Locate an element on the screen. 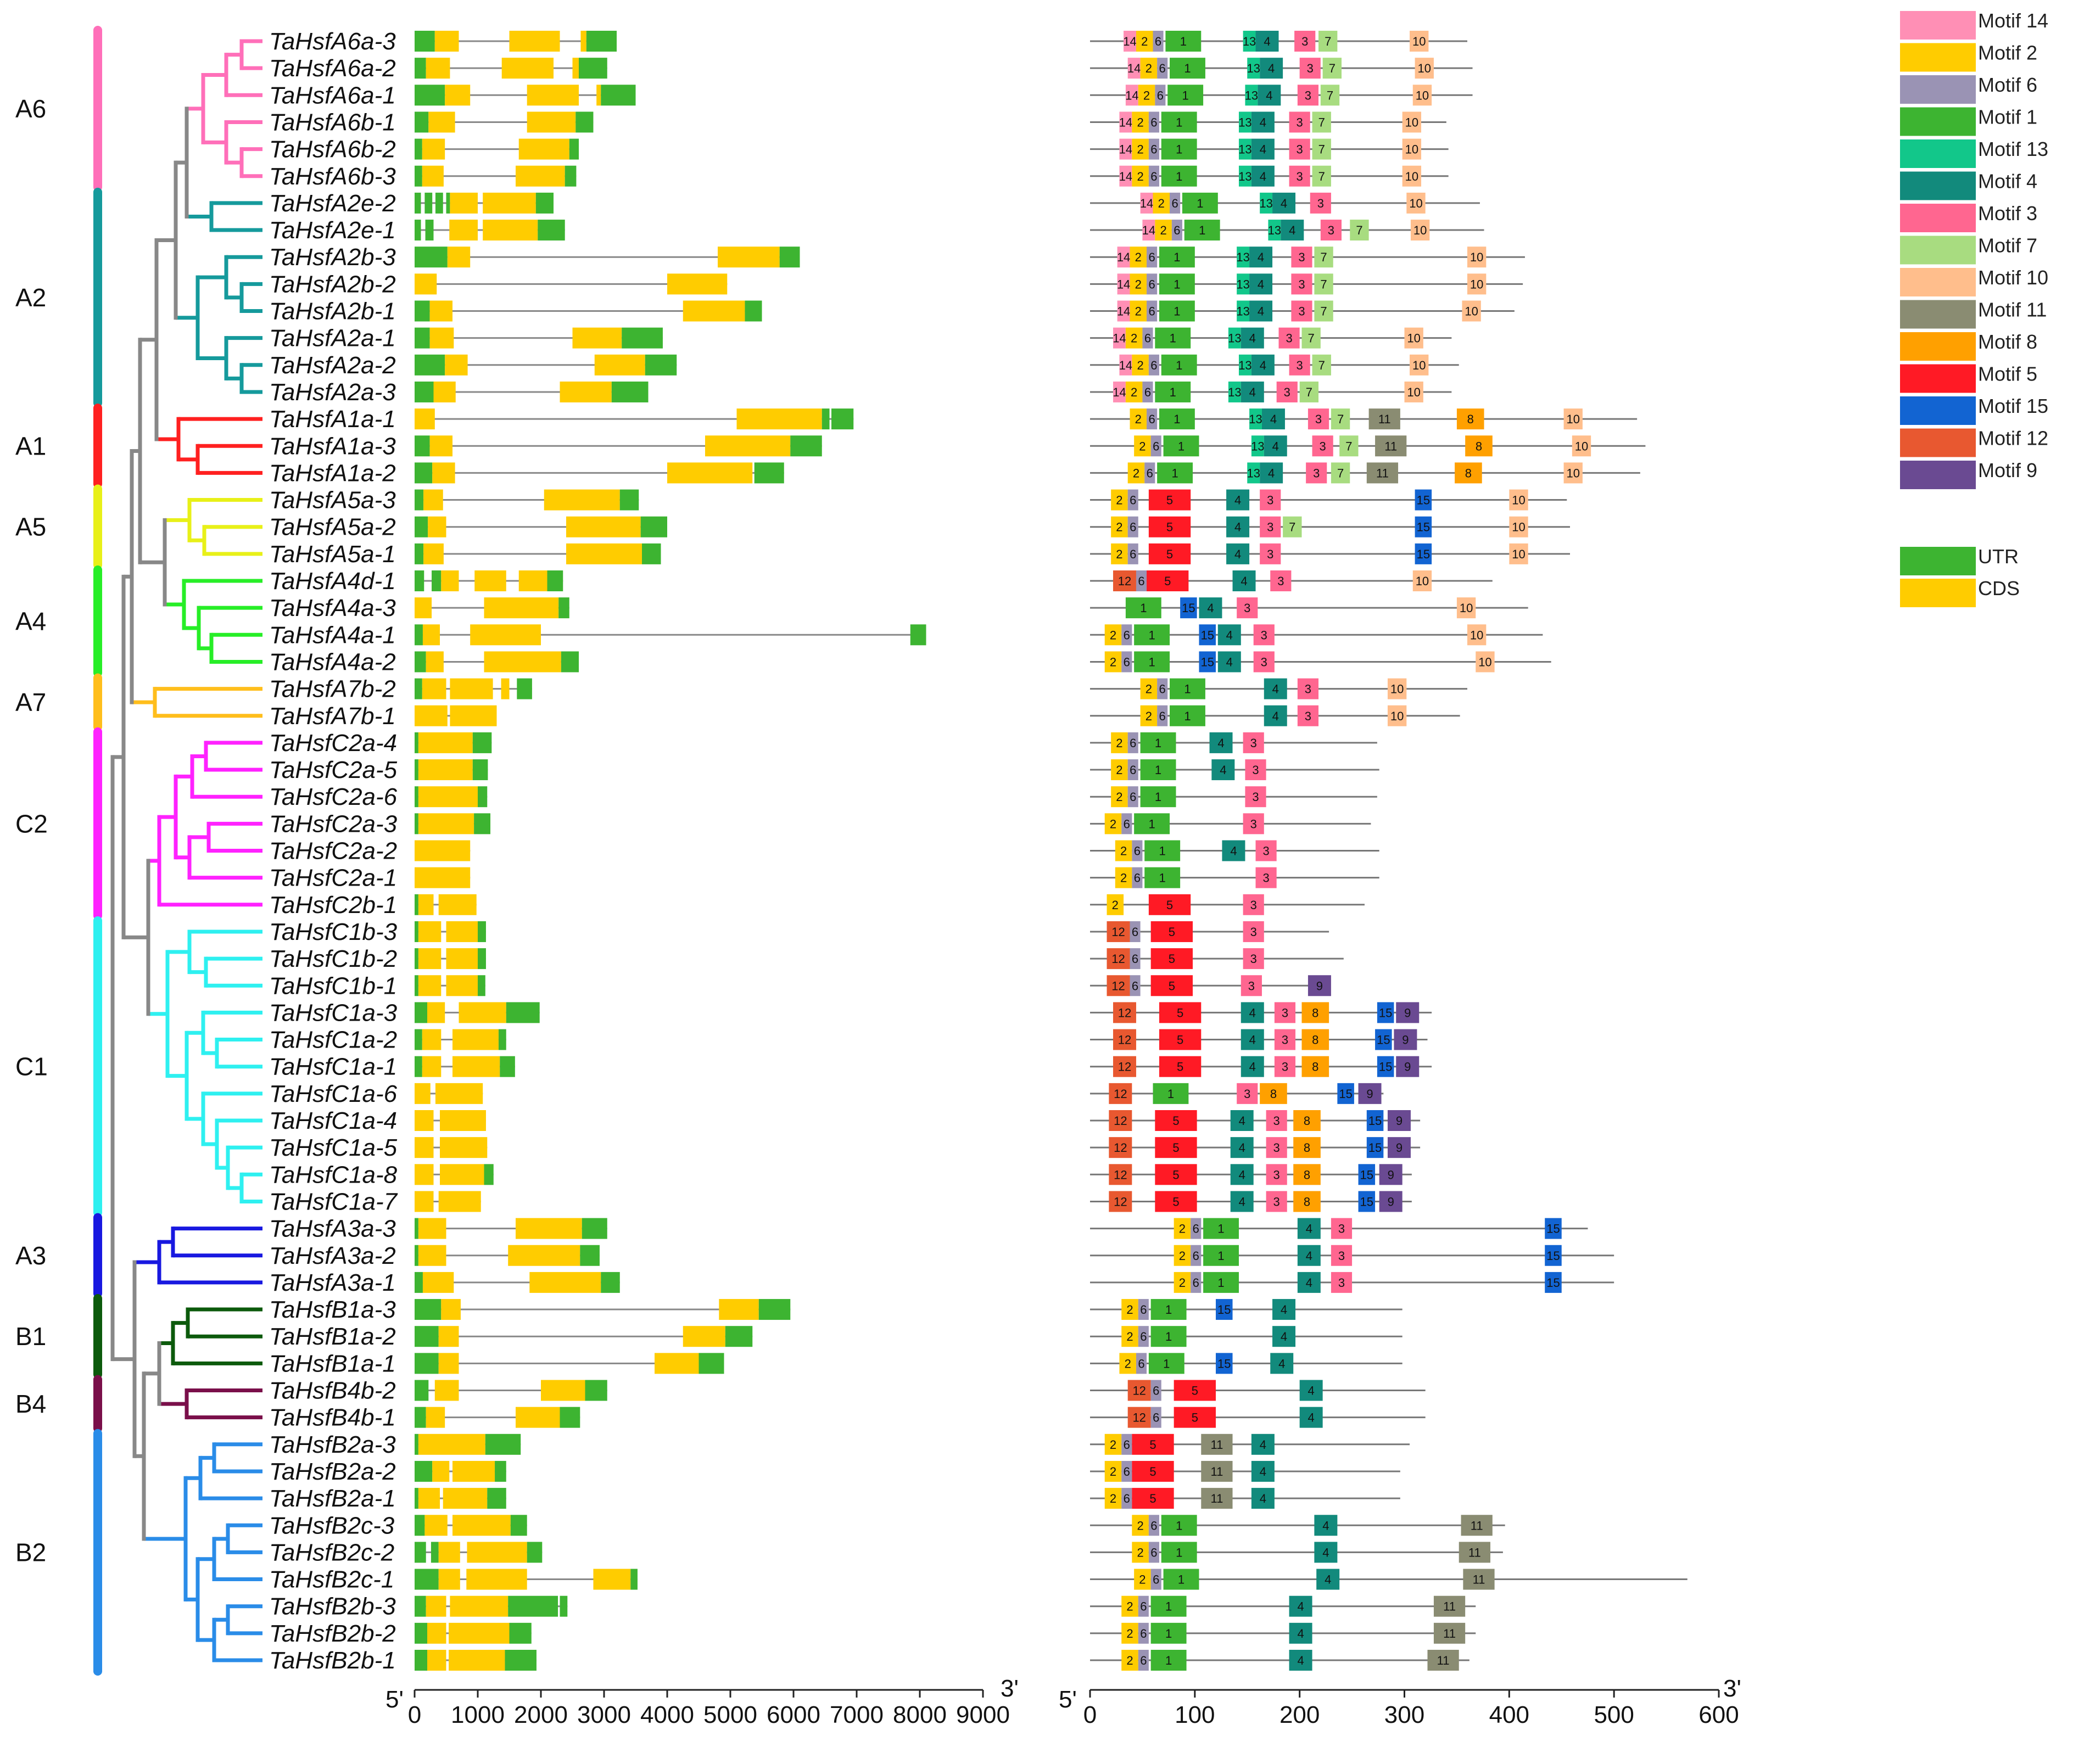 This screenshot has height=1764, width=2073. motif-13-box is located at coordinates (1244, 365).